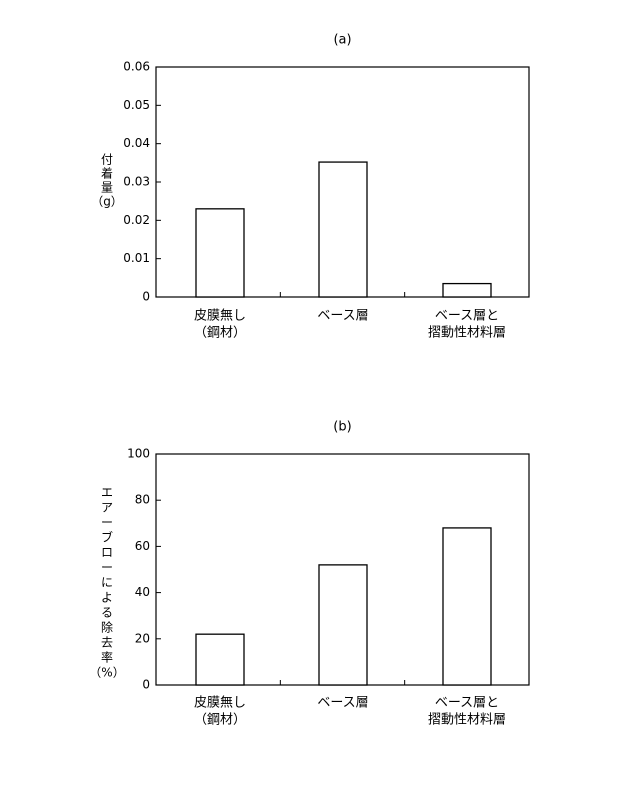 This screenshot has height=803, width=622. I want to click on y-axis-label: ロ, so click(107, 553).